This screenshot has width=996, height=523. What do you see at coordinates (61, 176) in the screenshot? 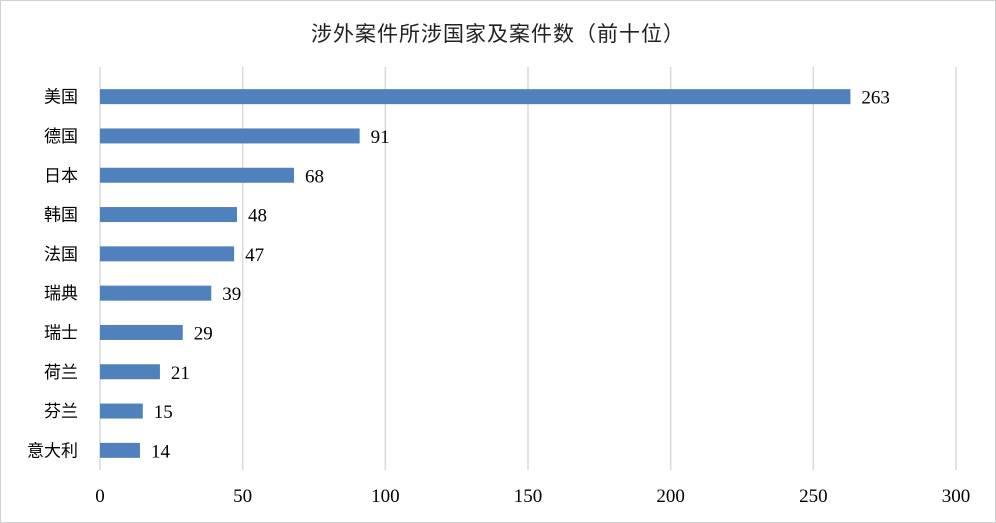
I see `category-label: 日本` at bounding box center [61, 176].